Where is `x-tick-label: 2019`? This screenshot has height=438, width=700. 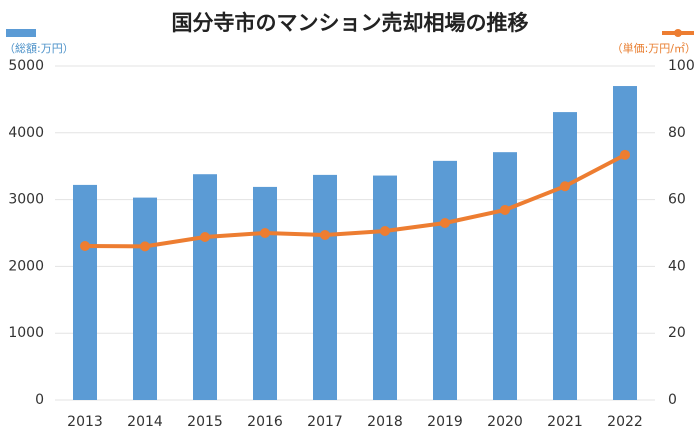 x-tick-label: 2019 is located at coordinates (445, 422).